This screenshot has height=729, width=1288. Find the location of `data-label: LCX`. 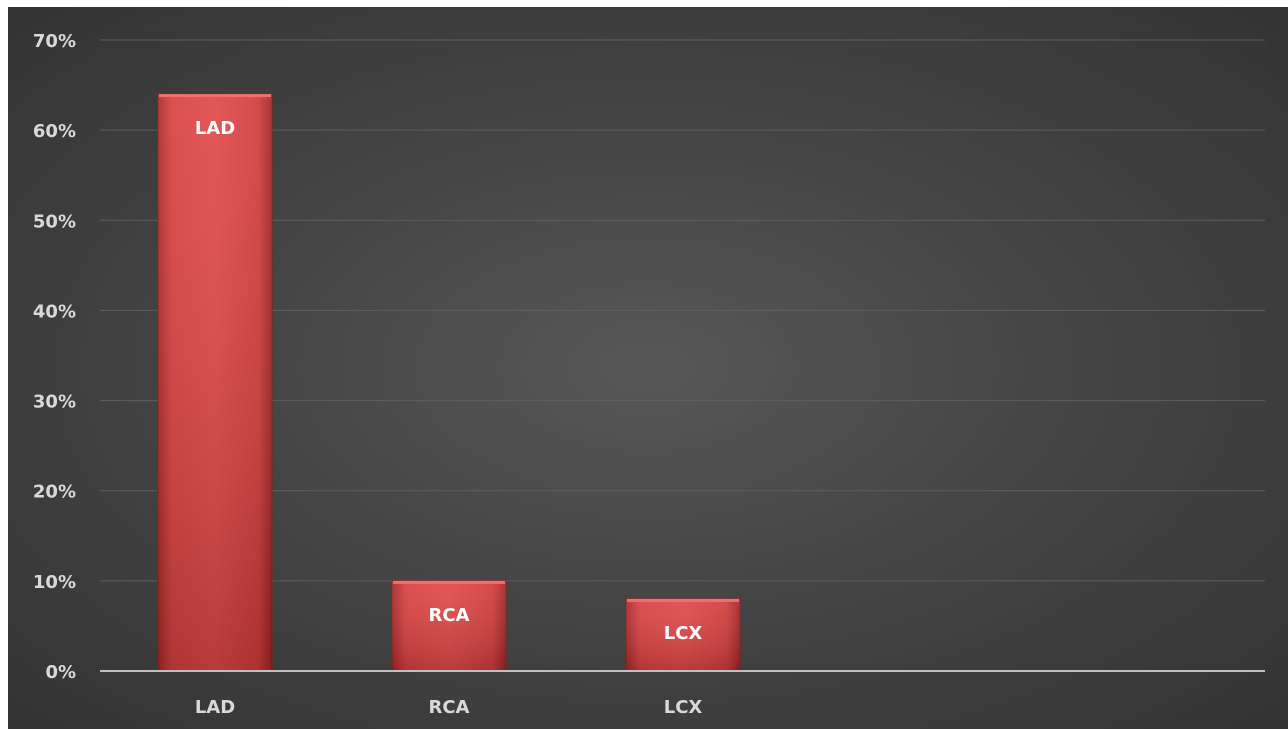

data-label: LCX is located at coordinates (683, 633).